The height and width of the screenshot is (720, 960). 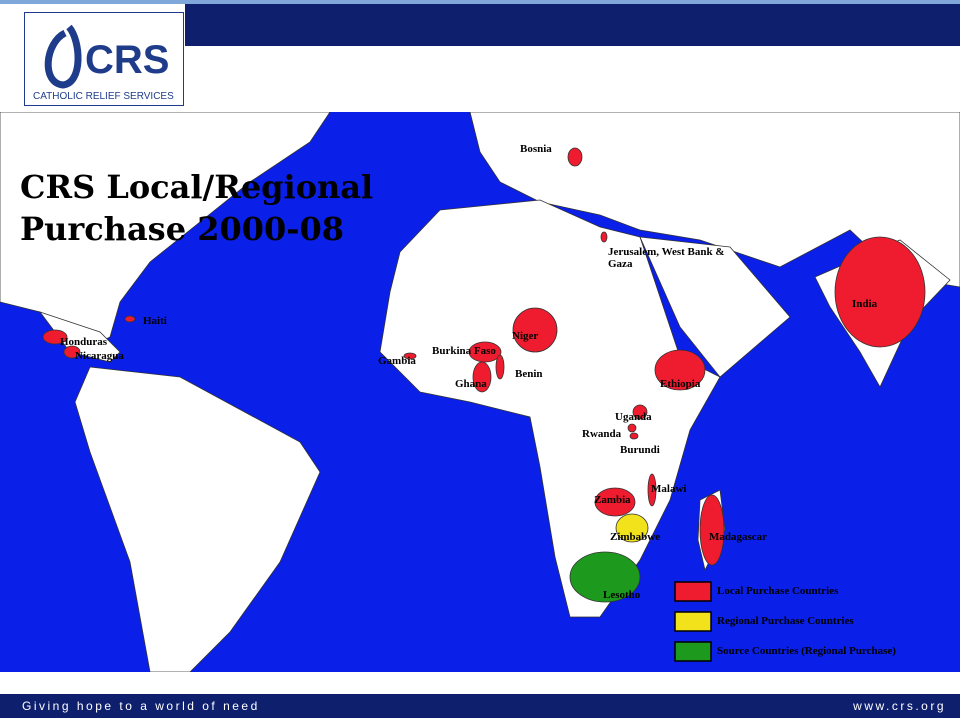 What do you see at coordinates (536, 149) in the screenshot?
I see `country-label: Bosnia` at bounding box center [536, 149].